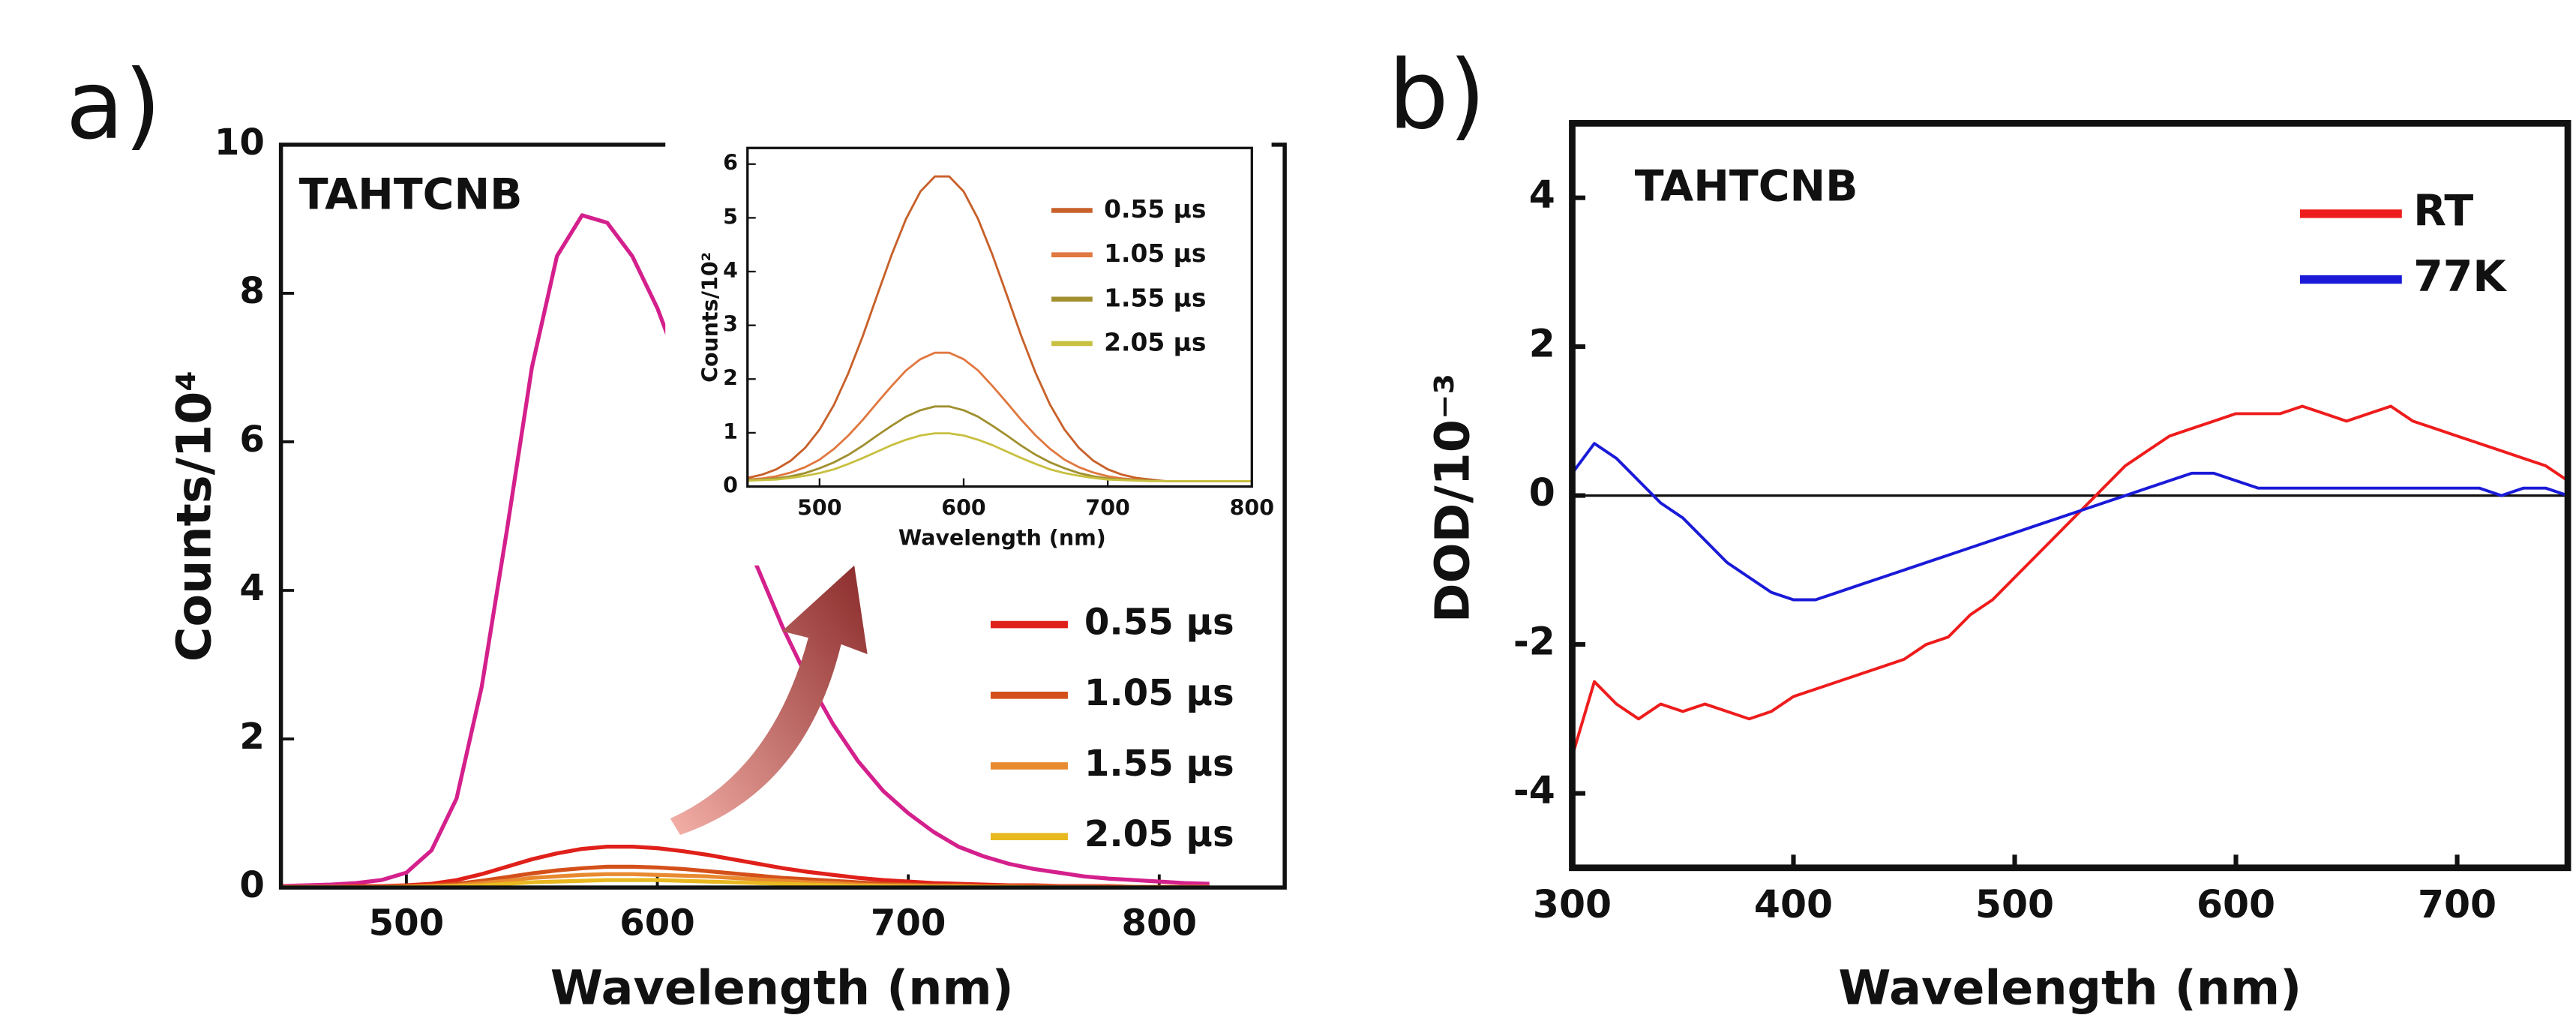 The height and width of the screenshot is (1024, 2576). Describe the element at coordinates (114, 105) in the screenshot. I see `panel-label: a)` at that location.